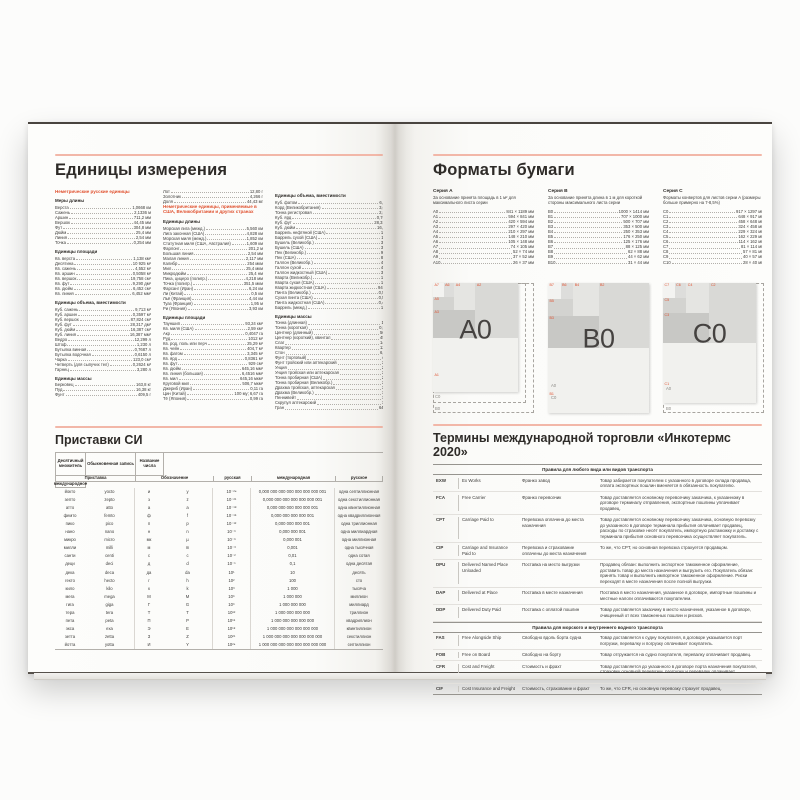  I want to click on si-cell: септиллион, so click(359, 645).